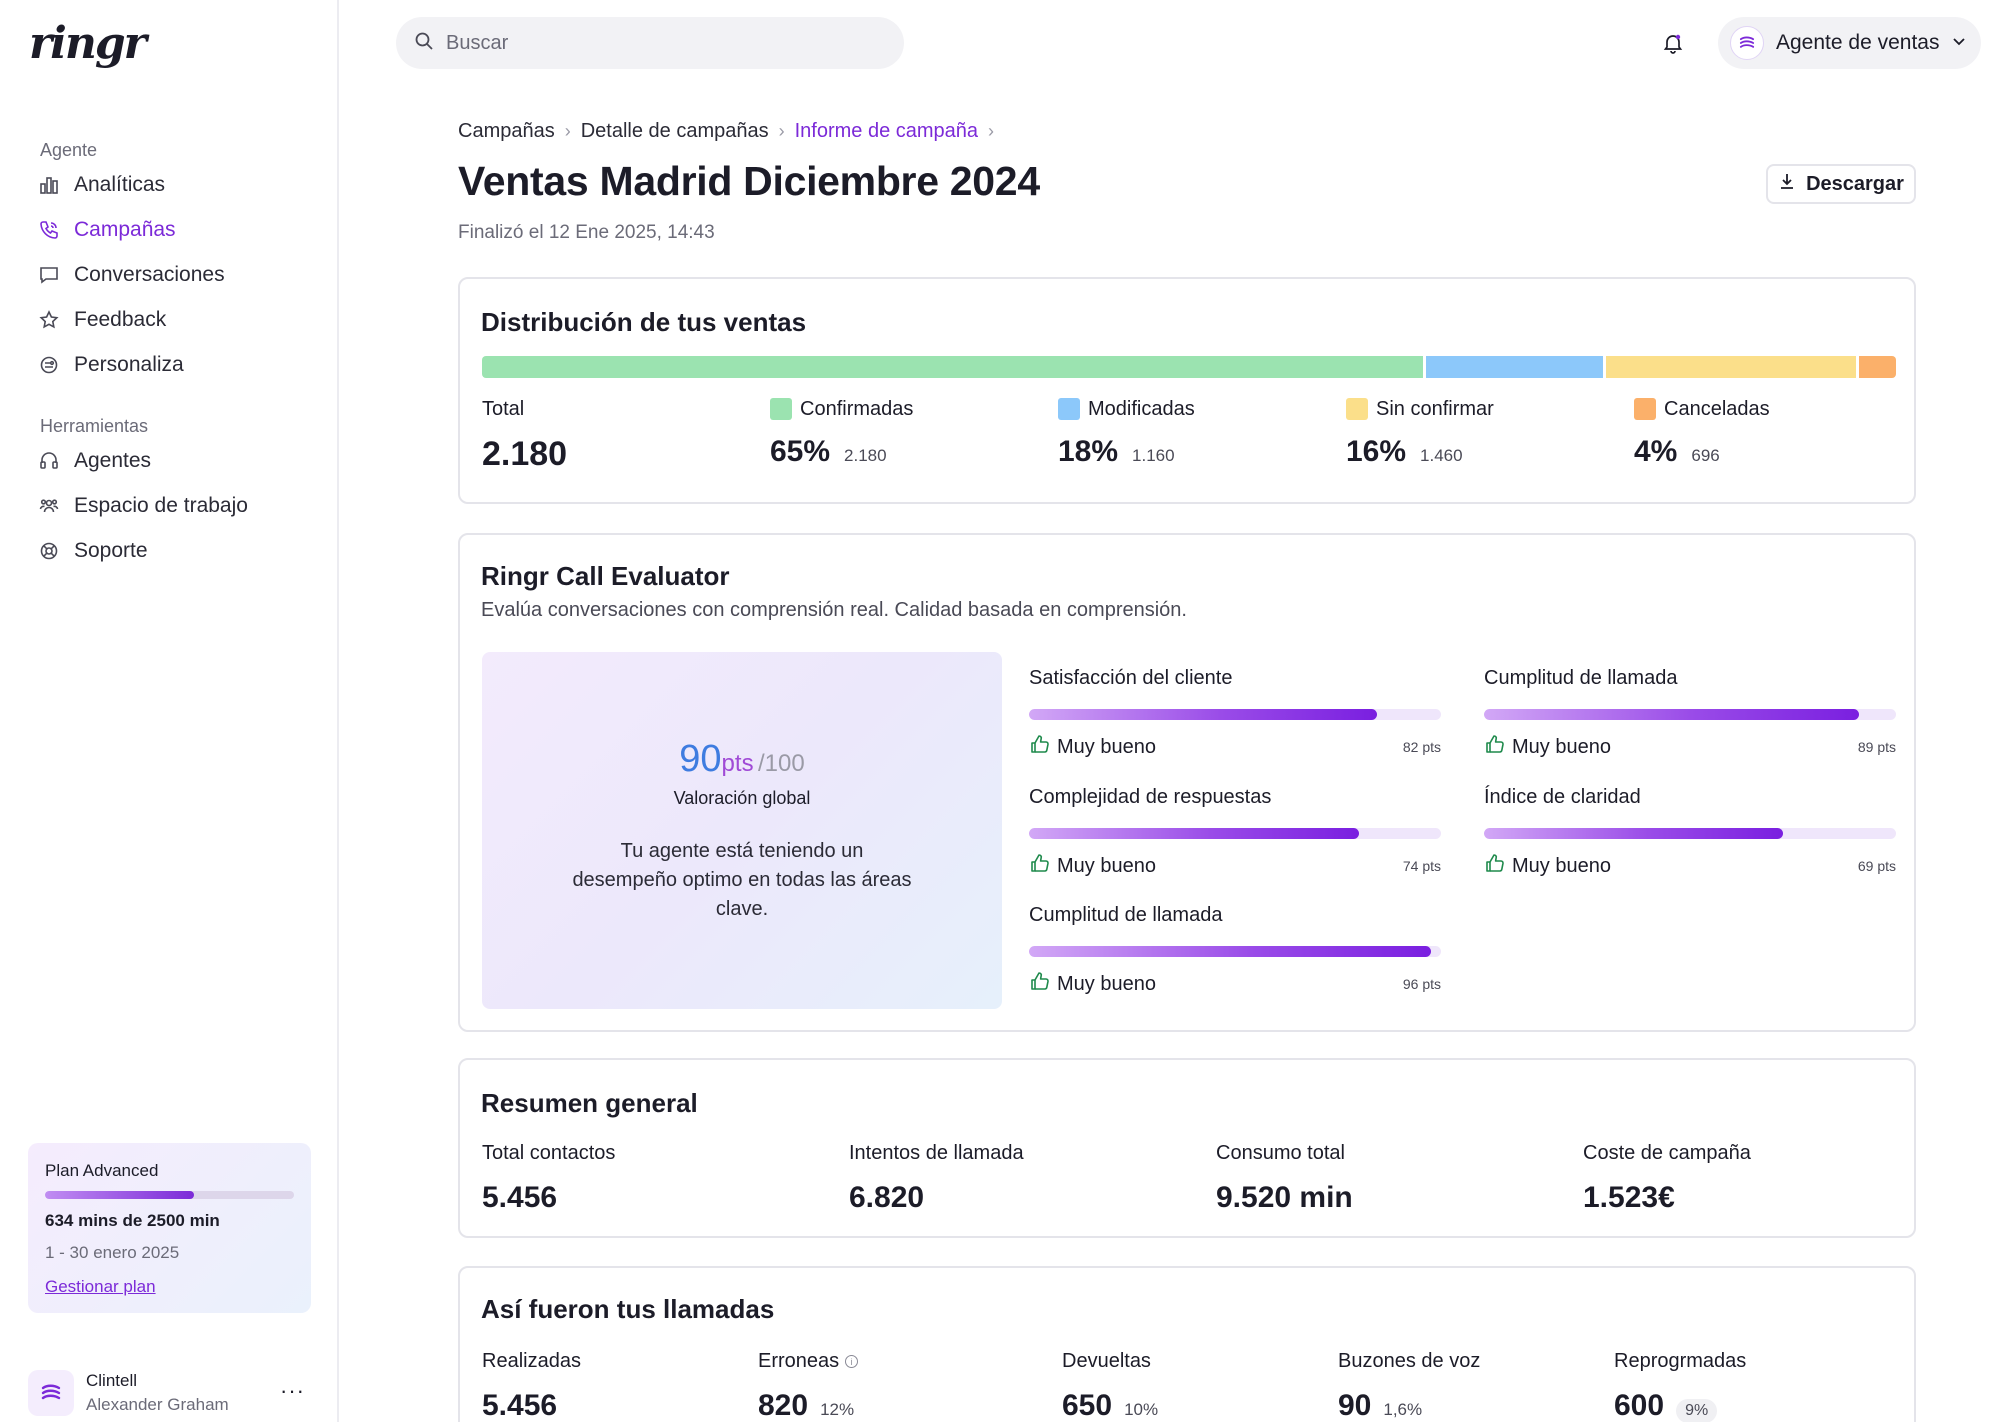 The height and width of the screenshot is (1422, 2000). What do you see at coordinates (49, 320) in the screenshot?
I see `star-icon` at bounding box center [49, 320].